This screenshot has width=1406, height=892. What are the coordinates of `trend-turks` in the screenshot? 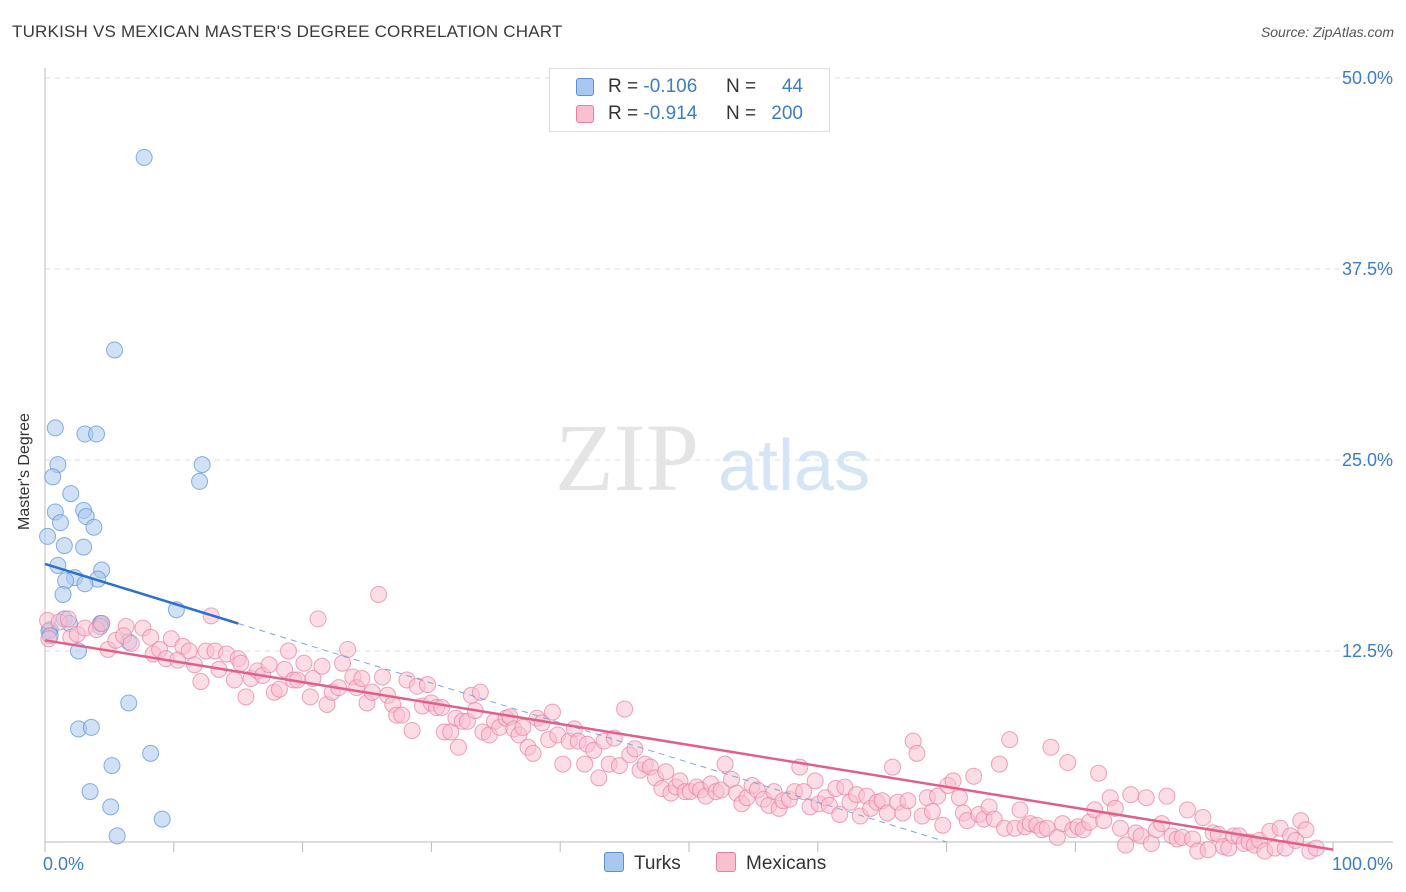 It's located at (141, 593).